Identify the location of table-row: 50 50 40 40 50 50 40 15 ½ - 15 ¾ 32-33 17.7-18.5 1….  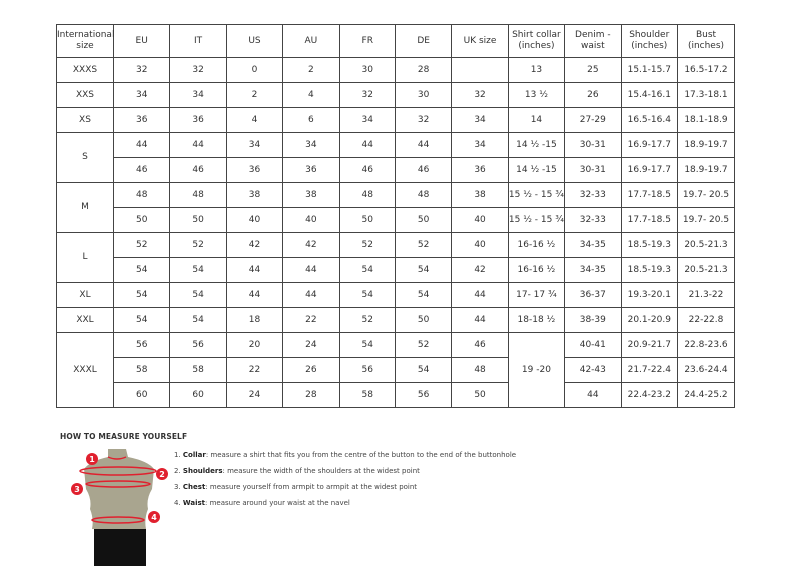
(396, 220).